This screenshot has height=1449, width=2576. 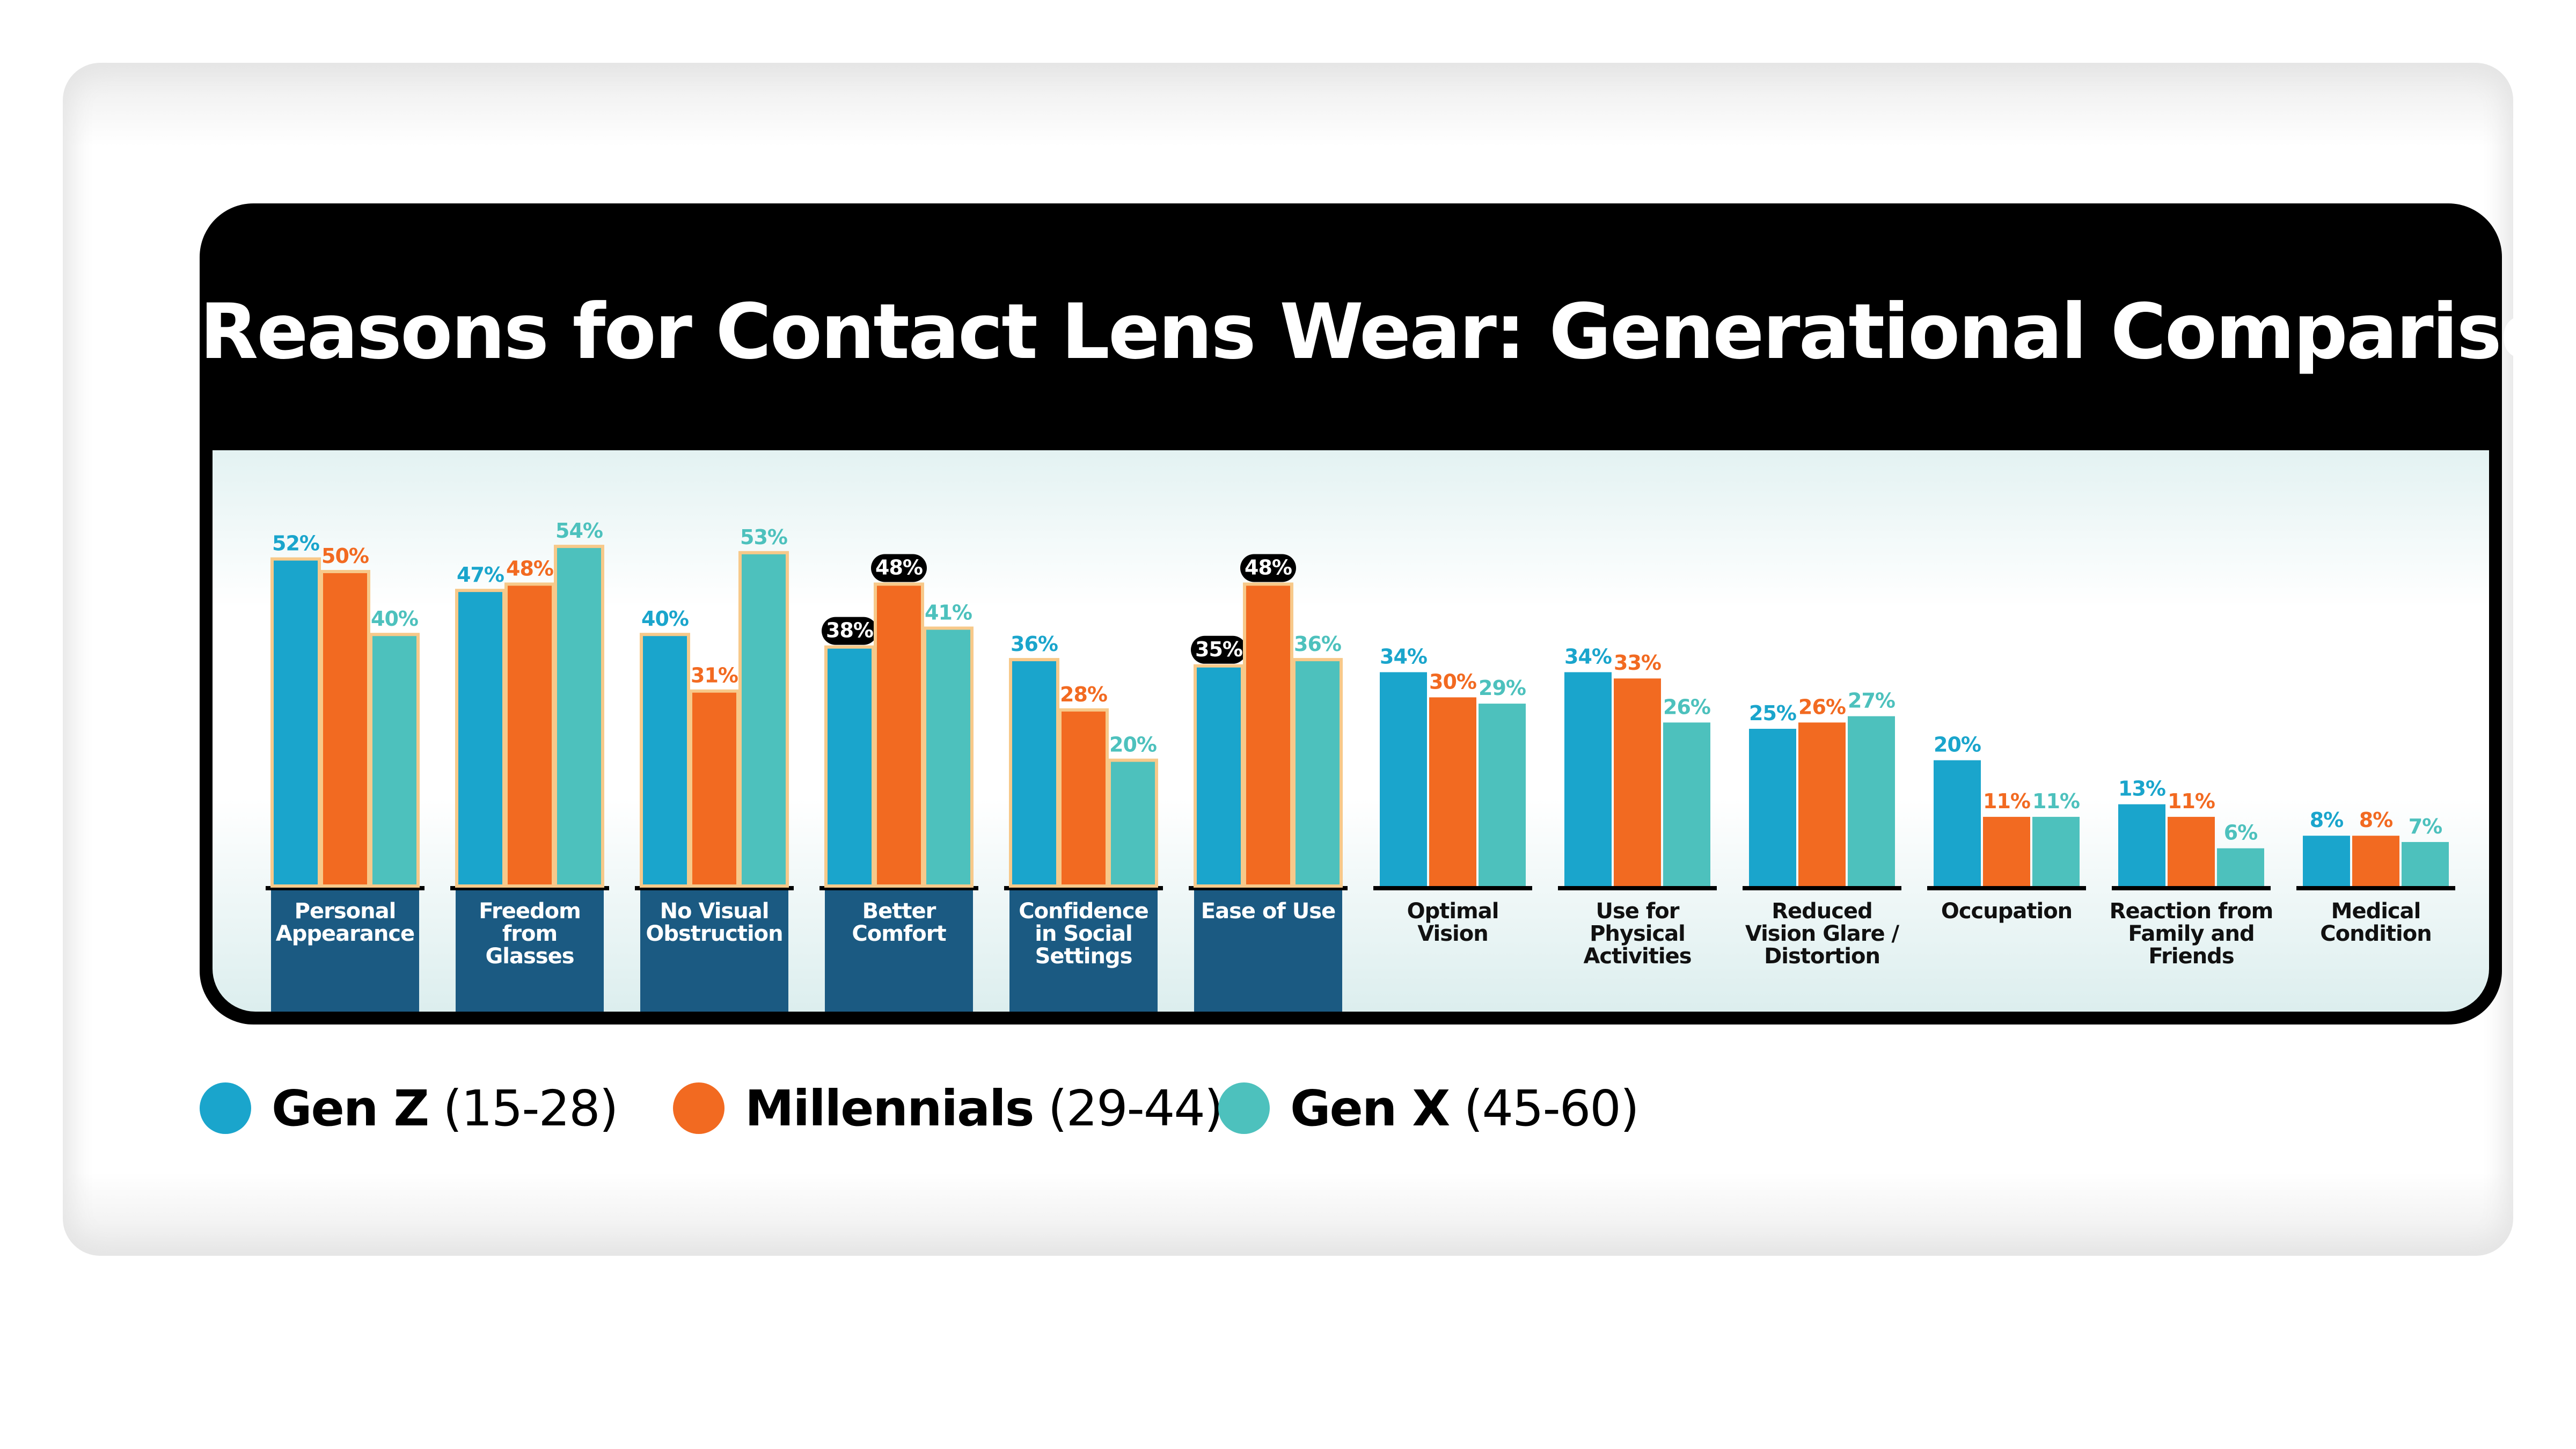 I want to click on bar-reaction-from-family-and-friends-gen-x, so click(x=2240, y=867).